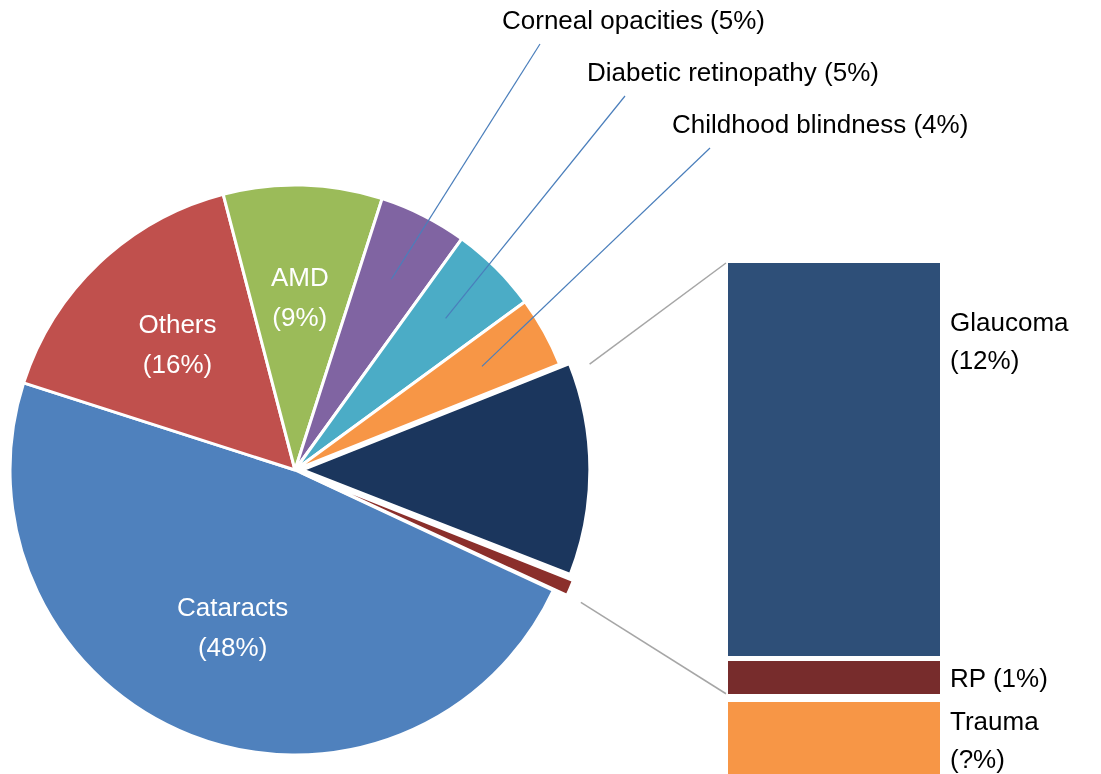 Image resolution: width=1101 pixels, height=774 pixels. I want to click on category-label: RP, so click(968, 678).